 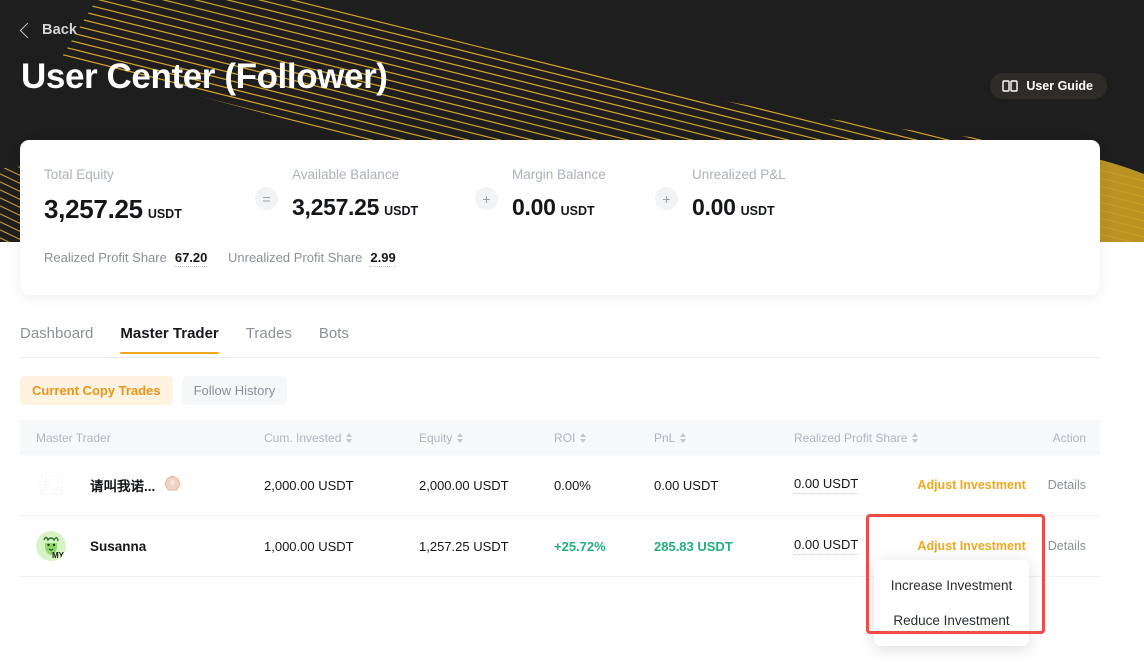 I want to click on column-cum-invested: Cum. Invested, so click(x=325, y=438).